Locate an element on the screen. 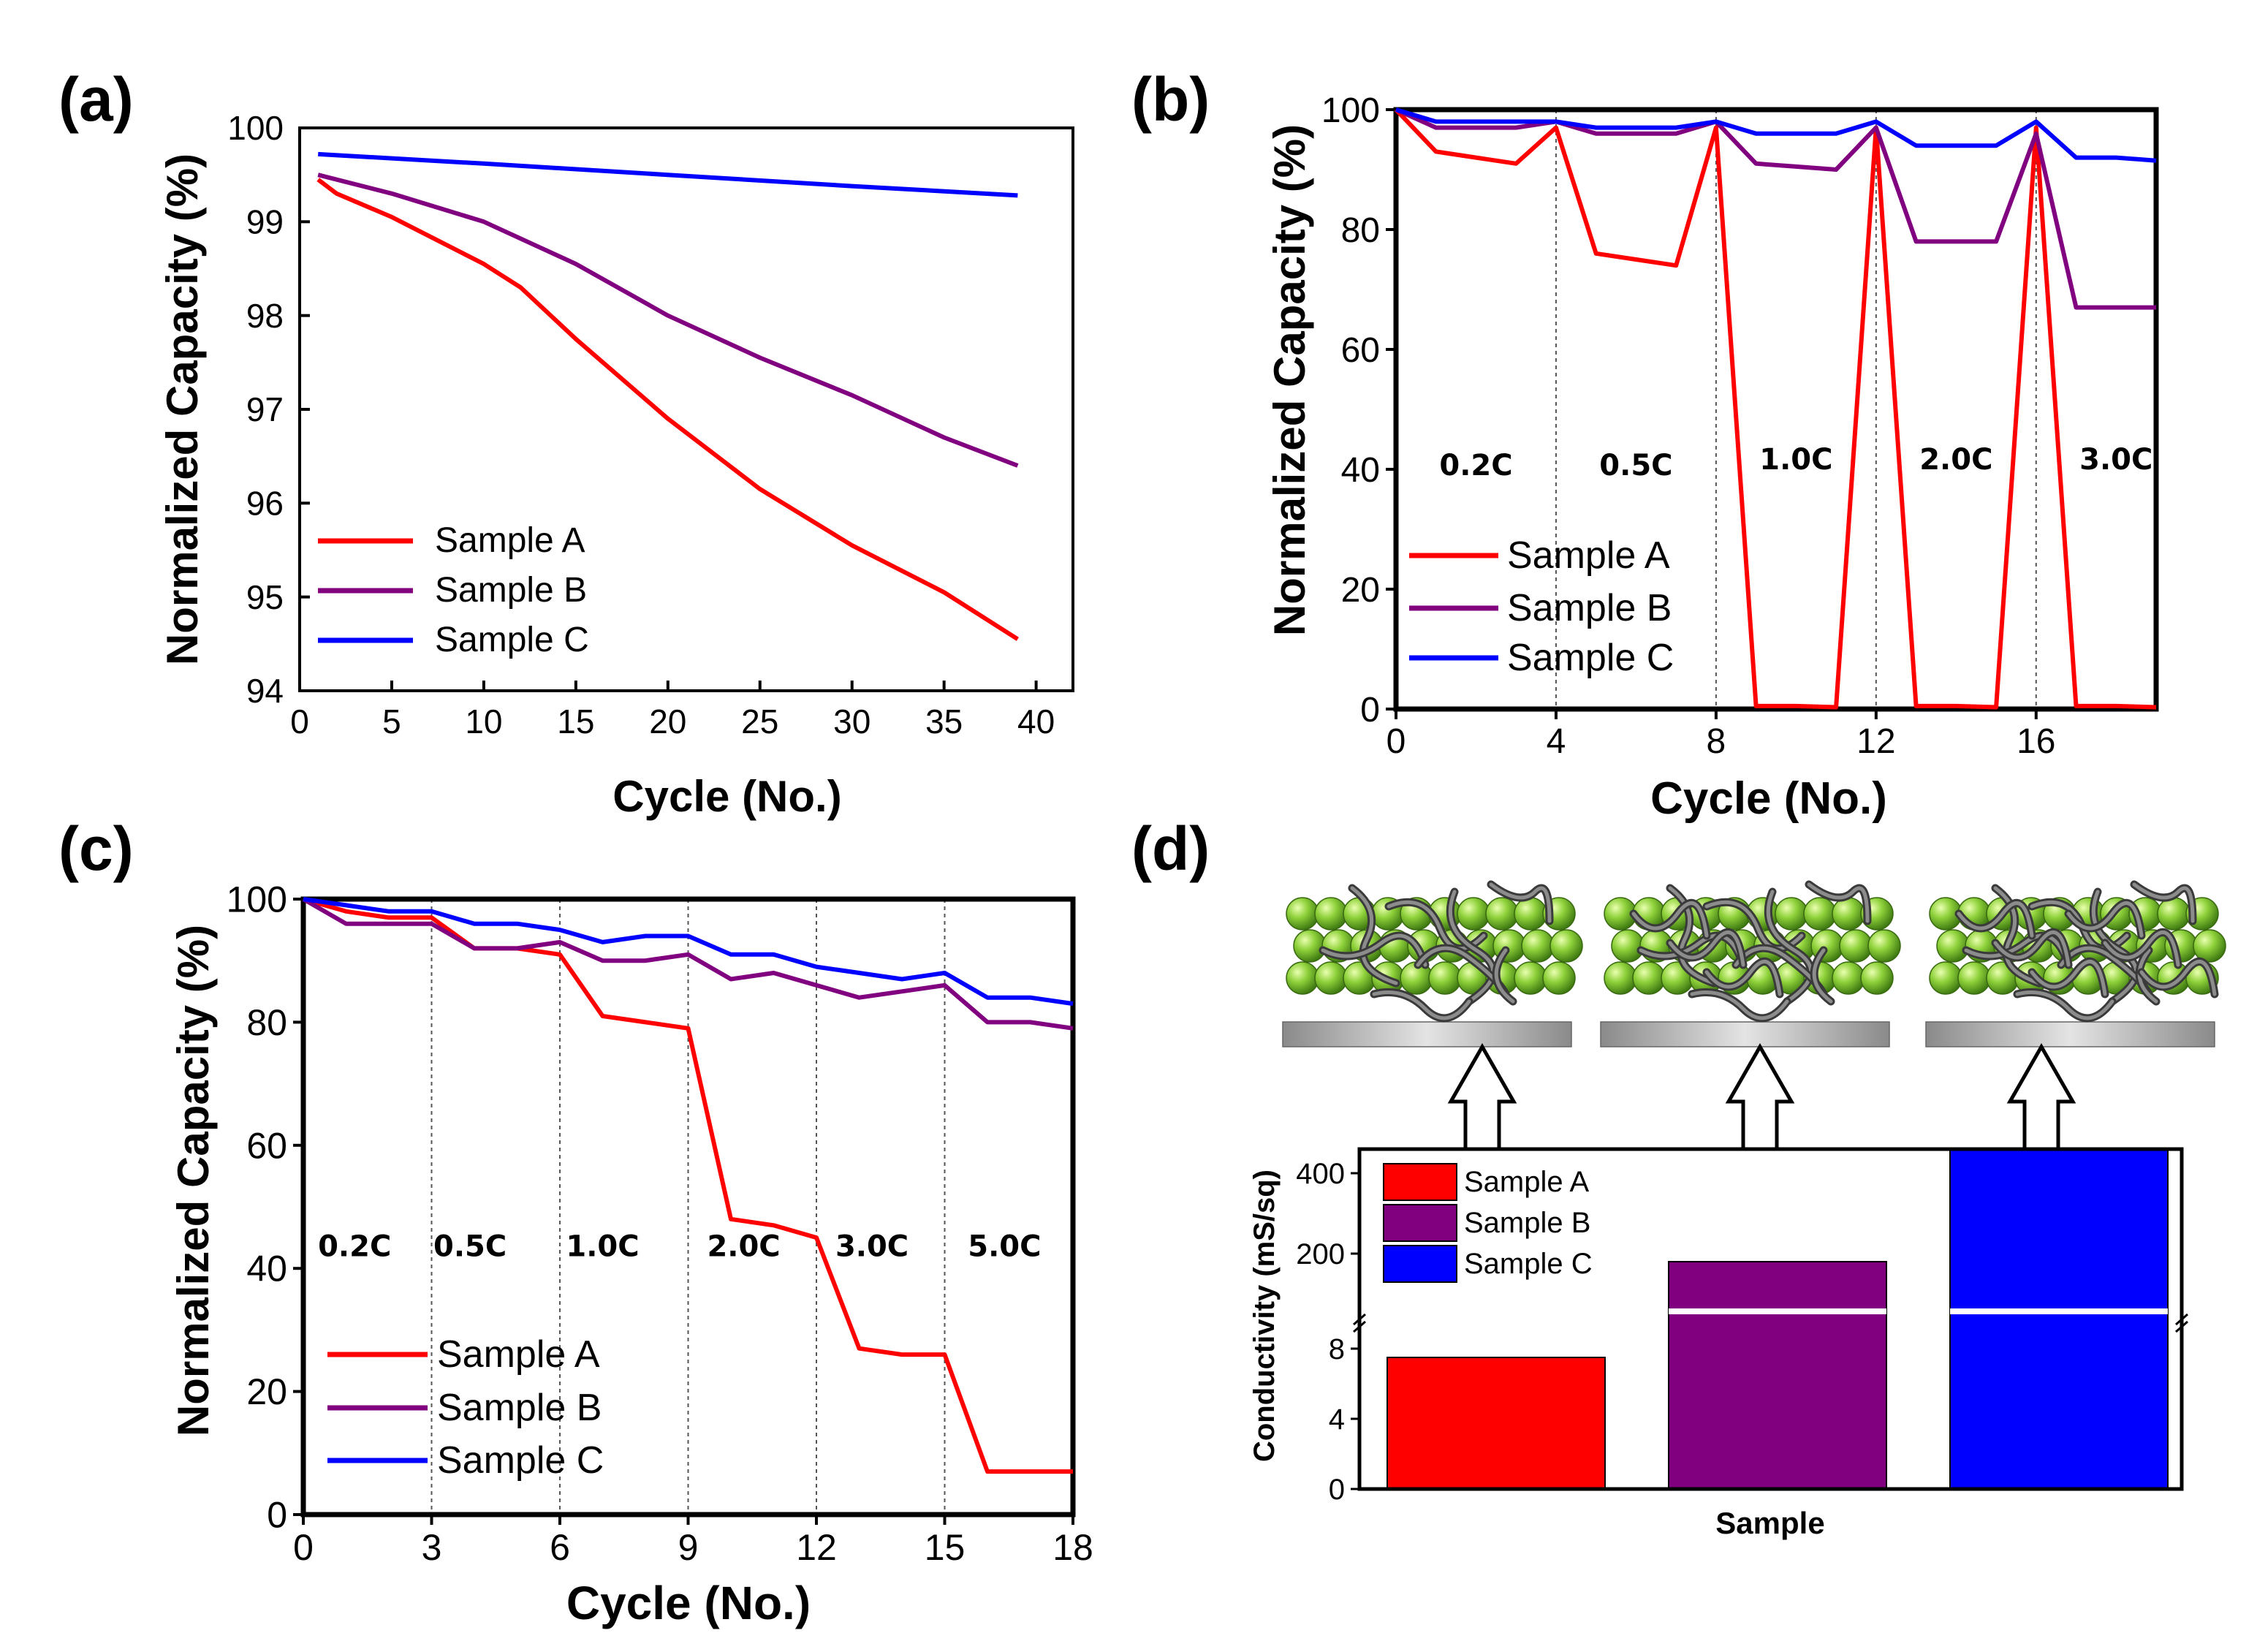 The width and height of the screenshot is (2257, 1652). legend-b-label-sample-c: Sample C is located at coordinates (1591, 658).